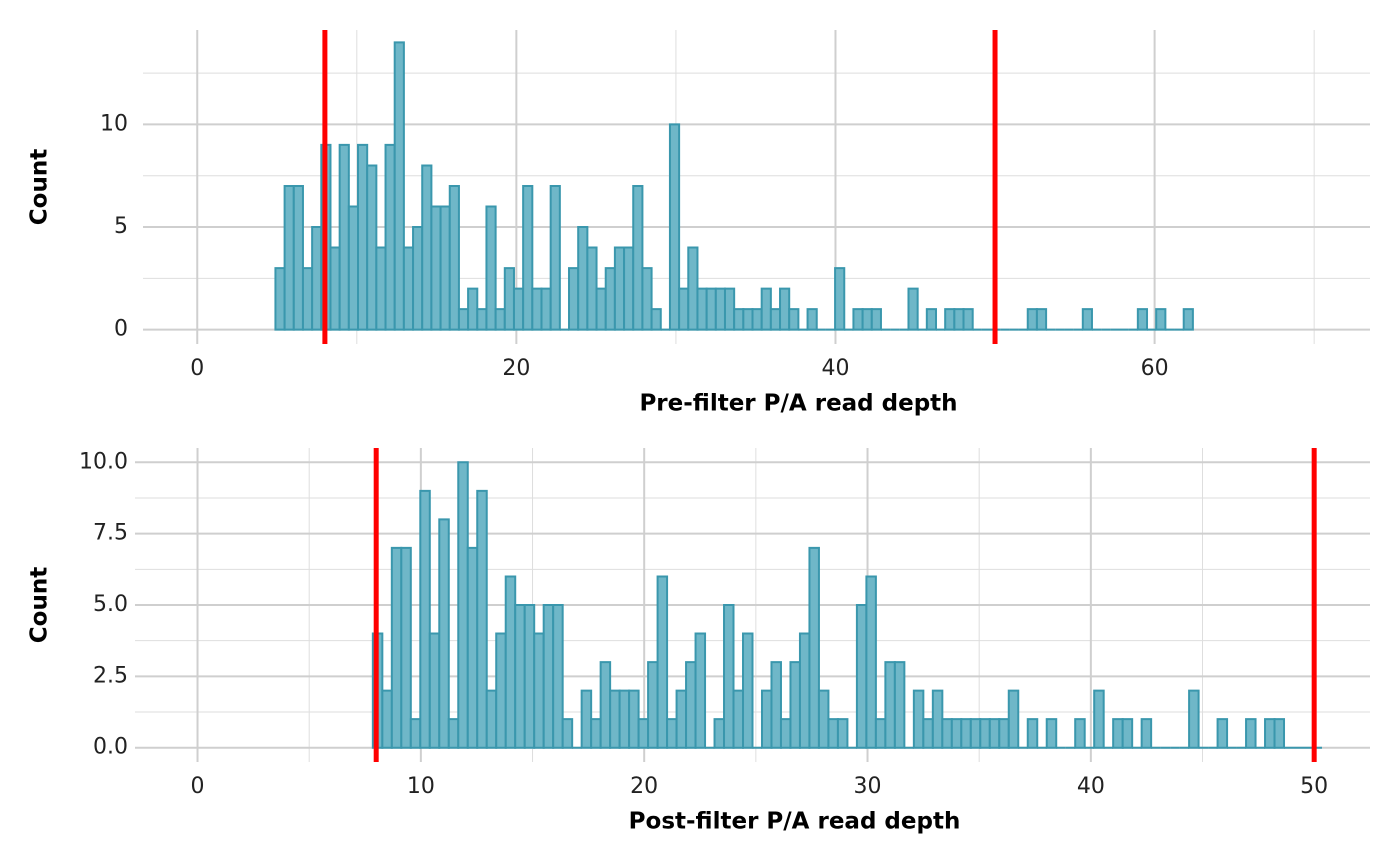 The image size is (1400, 866). Describe the element at coordinates (110, 747) in the screenshot. I see `y-tick-label: 0.0` at that location.